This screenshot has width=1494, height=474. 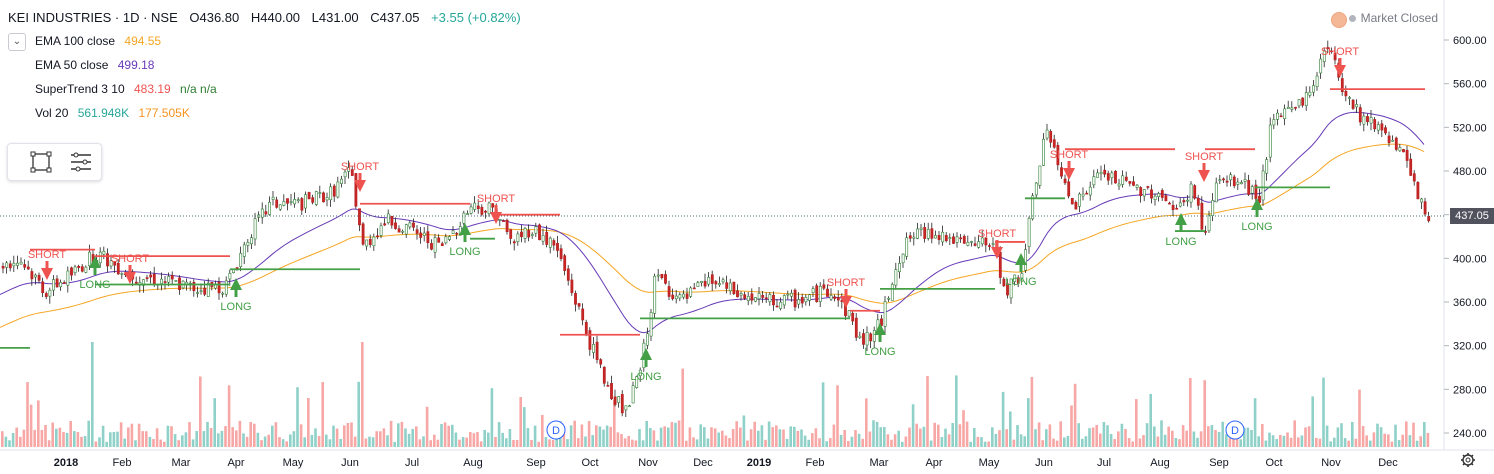 What do you see at coordinates (126, 89) in the screenshot?
I see `indicator-supertrend: SuperTrend 3 10 483.19 n/a n/a` at bounding box center [126, 89].